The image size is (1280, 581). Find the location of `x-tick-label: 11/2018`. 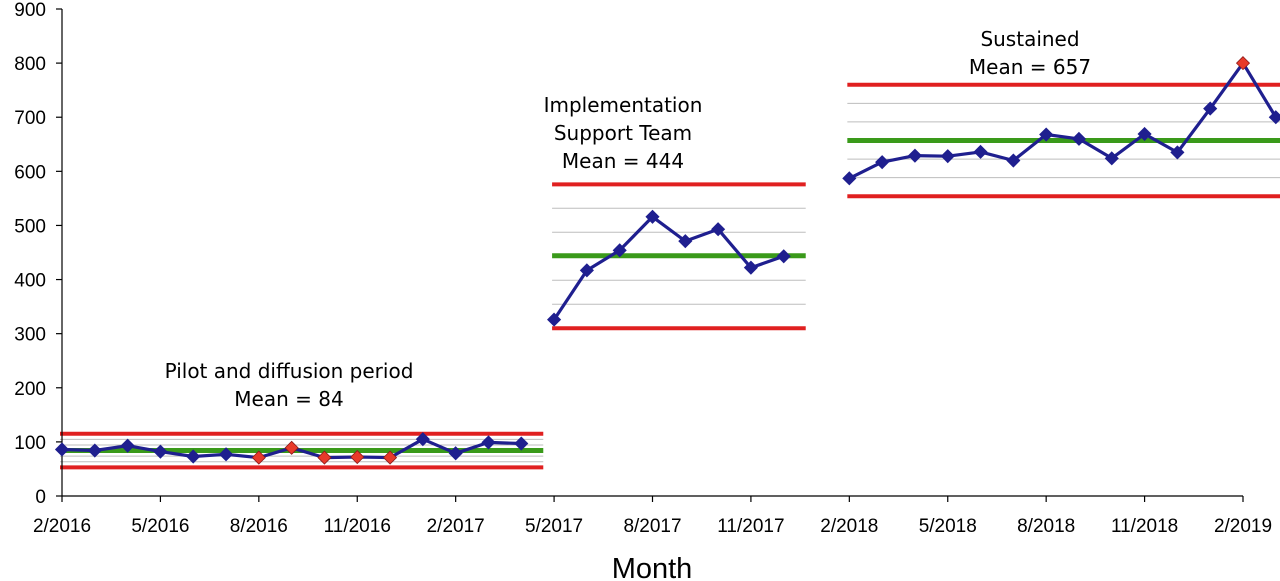

x-tick-label: 11/2018 is located at coordinates (1144, 526).